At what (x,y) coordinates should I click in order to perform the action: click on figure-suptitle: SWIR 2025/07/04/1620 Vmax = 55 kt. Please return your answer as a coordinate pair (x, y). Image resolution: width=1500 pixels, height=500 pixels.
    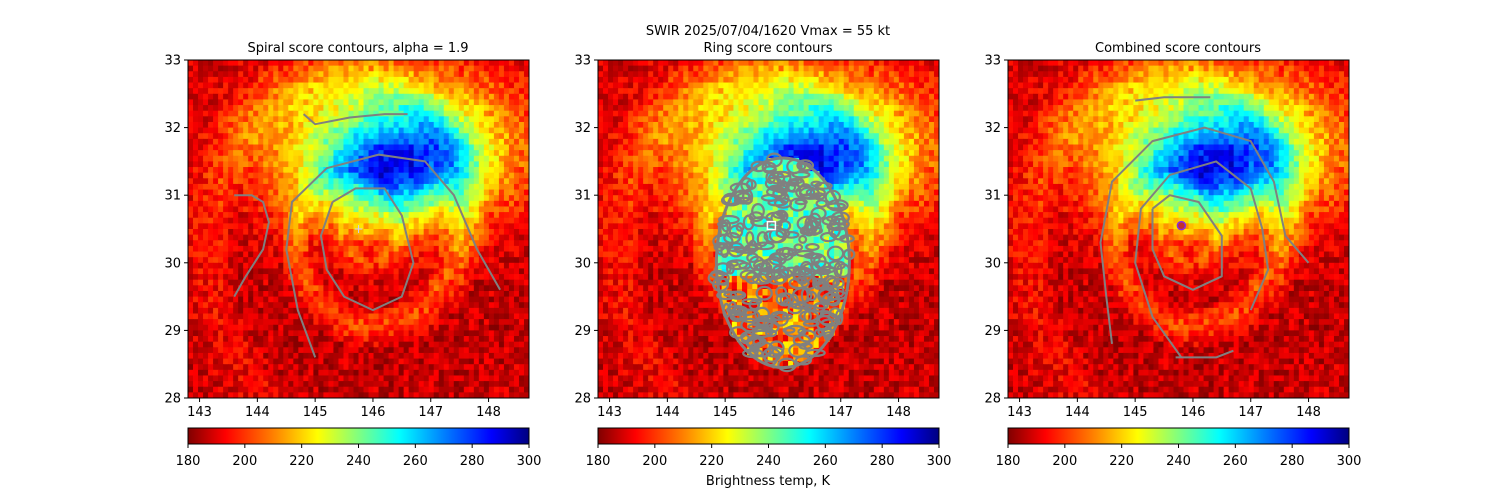
    Looking at the image, I should click on (768, 31).